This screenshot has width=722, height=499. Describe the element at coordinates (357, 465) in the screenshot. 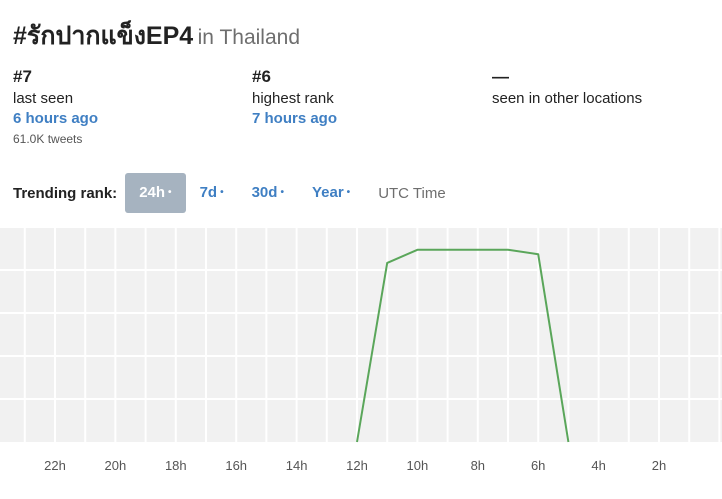

I see `chart-x-tick-label: 12h` at that location.